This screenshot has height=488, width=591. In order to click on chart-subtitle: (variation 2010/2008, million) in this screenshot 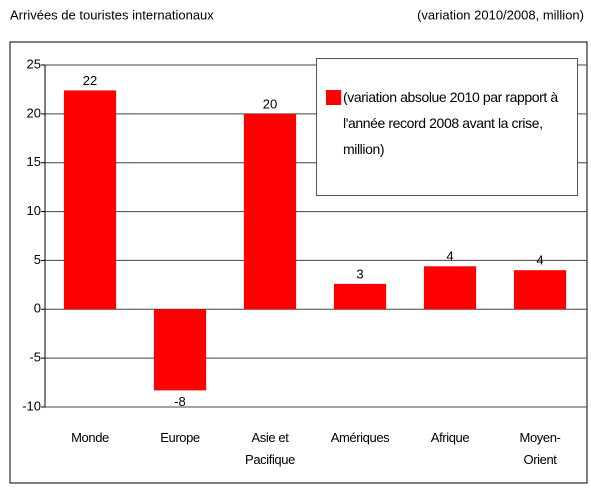, I will do `click(500, 14)`.